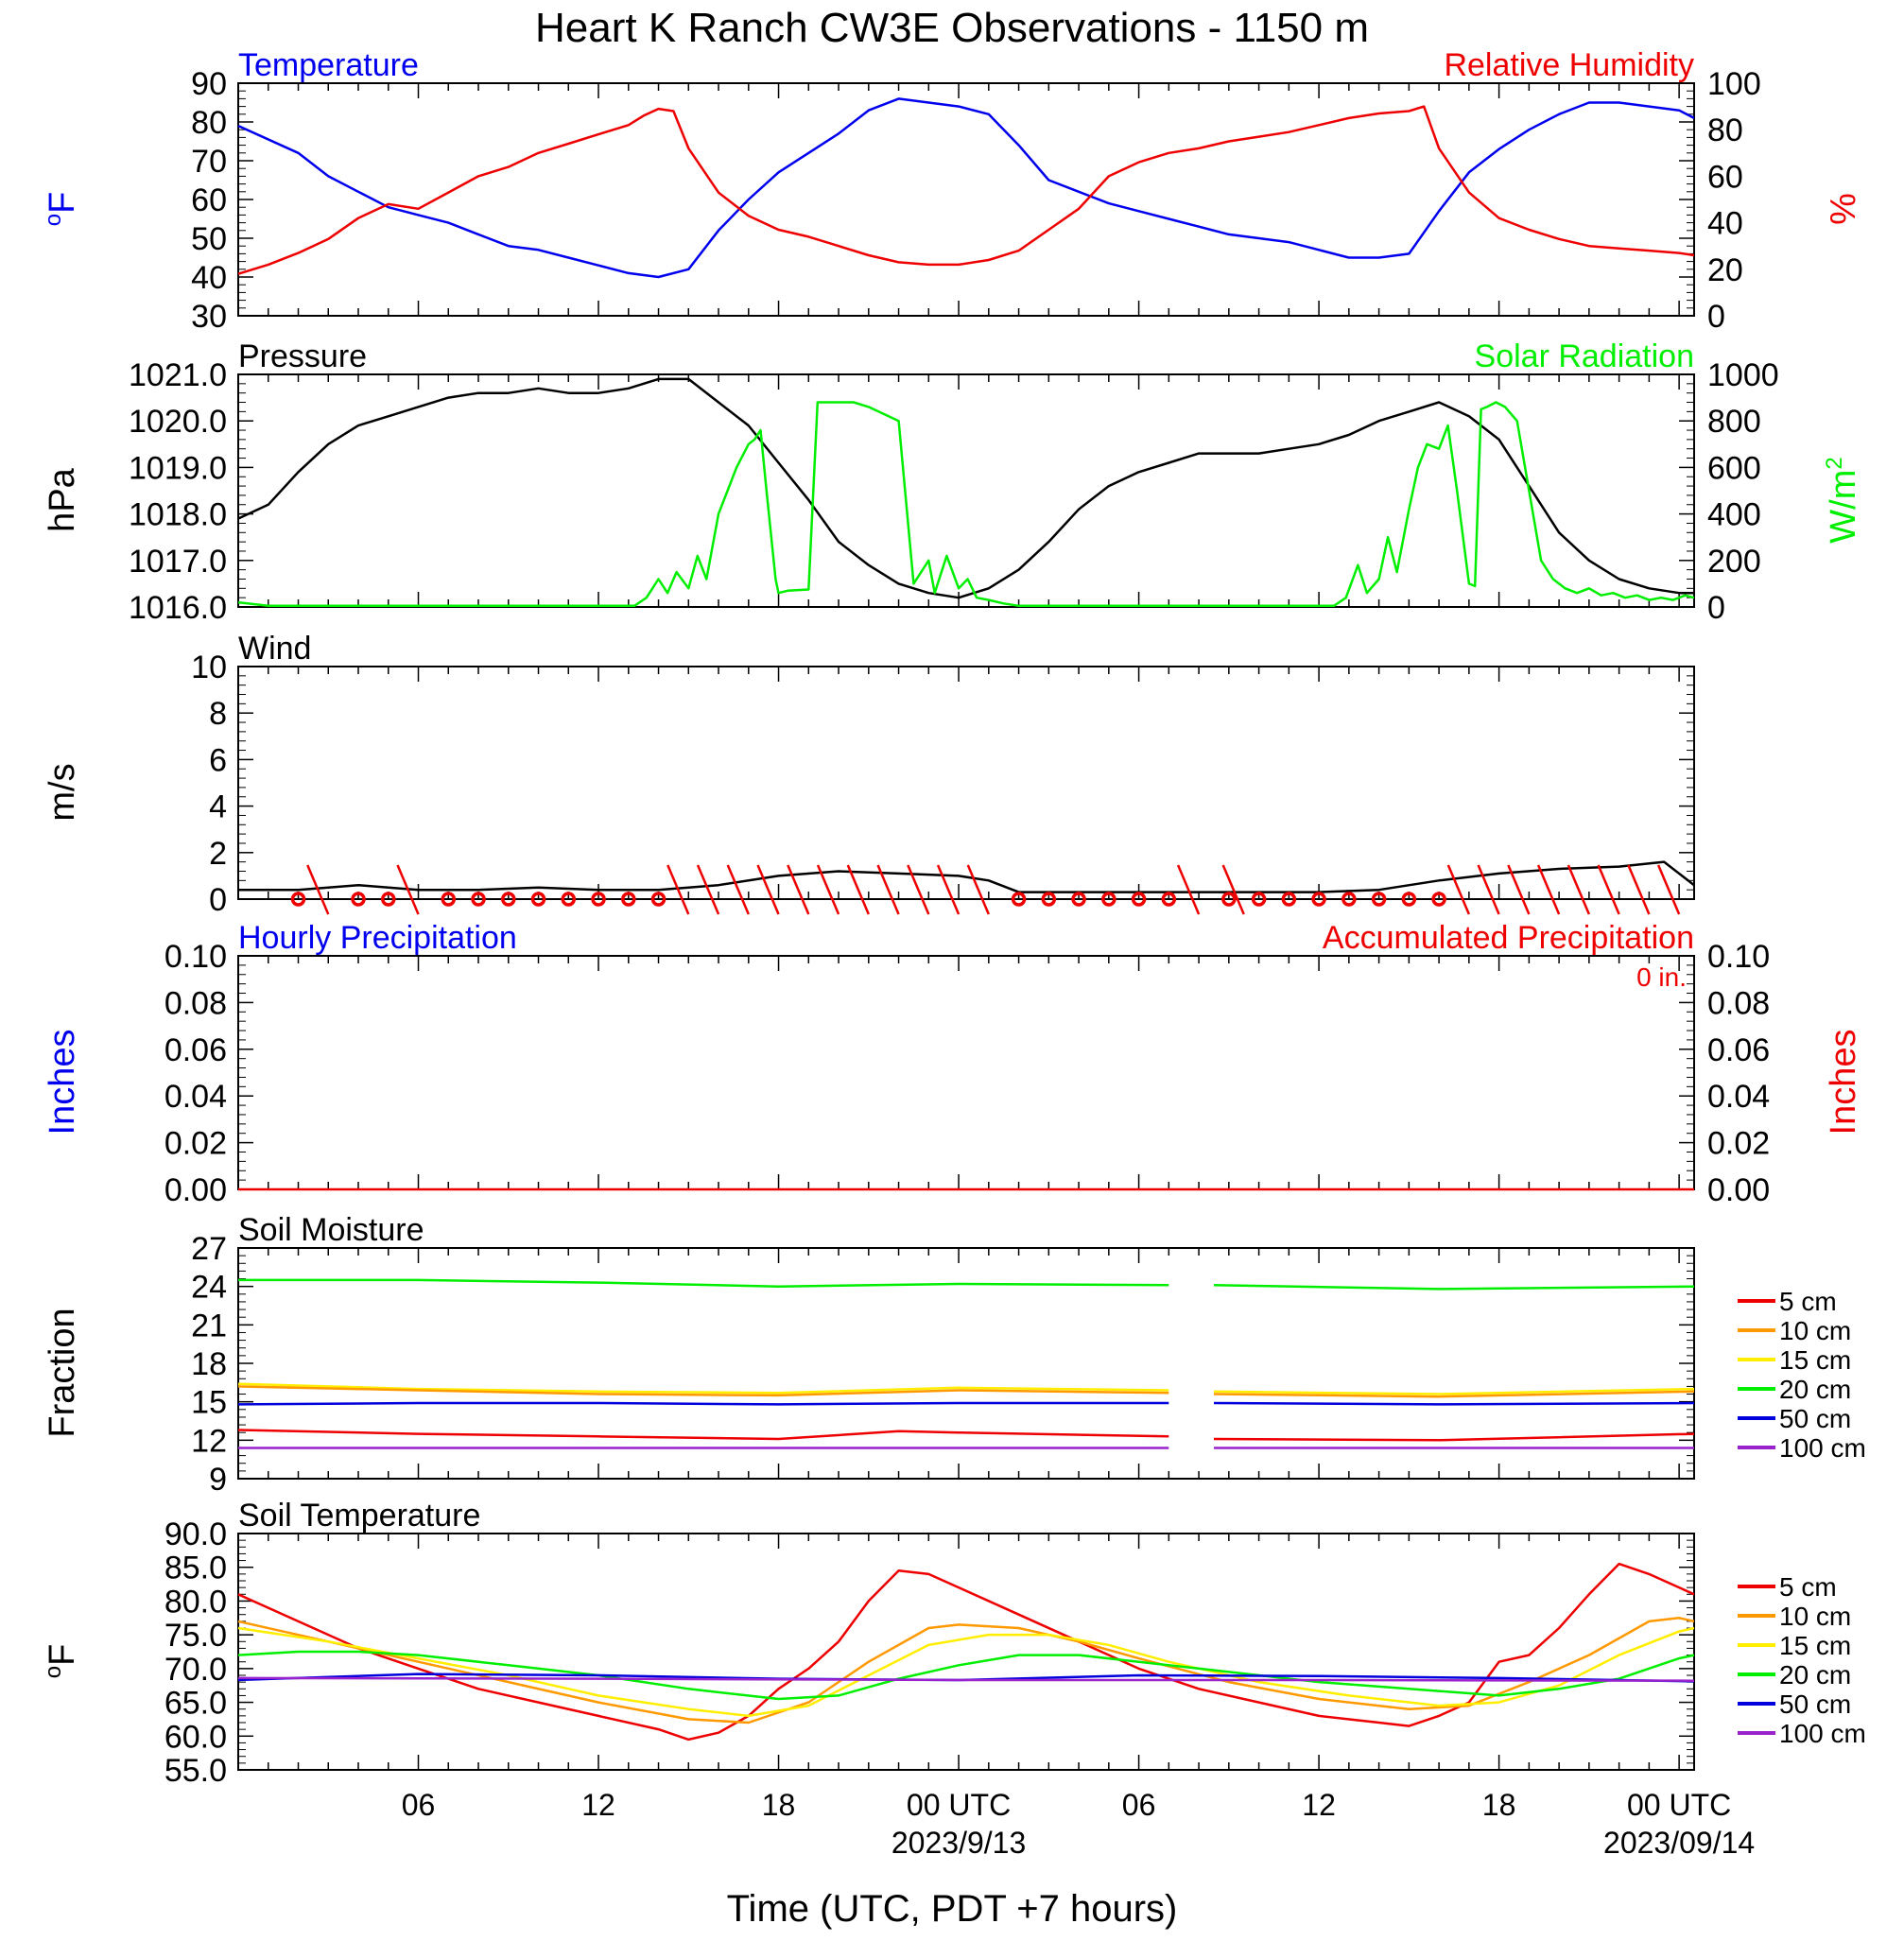 Image resolution: width=1904 pixels, height=1941 pixels. What do you see at coordinates (1734, 468) in the screenshot?
I see `y-tick-label-right: 600` at bounding box center [1734, 468].